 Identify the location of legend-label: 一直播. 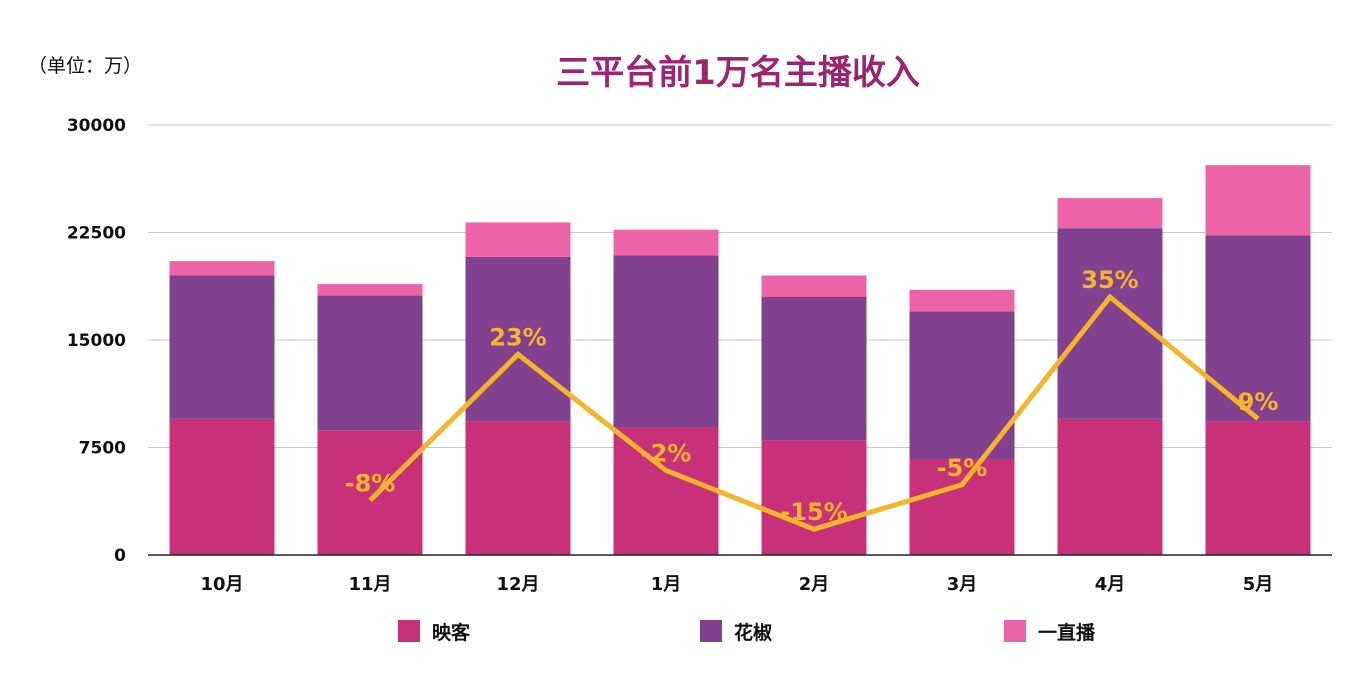
(1067, 632).